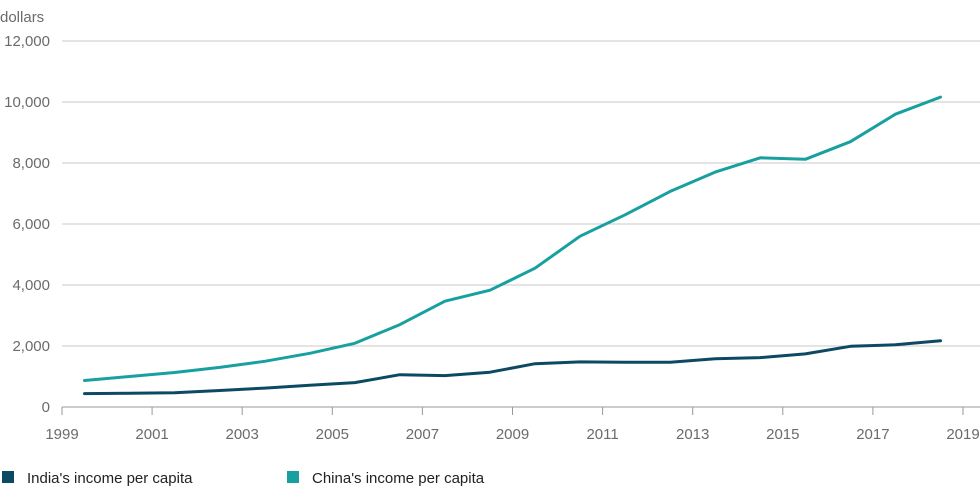 The width and height of the screenshot is (980, 501). What do you see at coordinates (512, 434) in the screenshot?
I see `x-tick-label: 2009` at bounding box center [512, 434].